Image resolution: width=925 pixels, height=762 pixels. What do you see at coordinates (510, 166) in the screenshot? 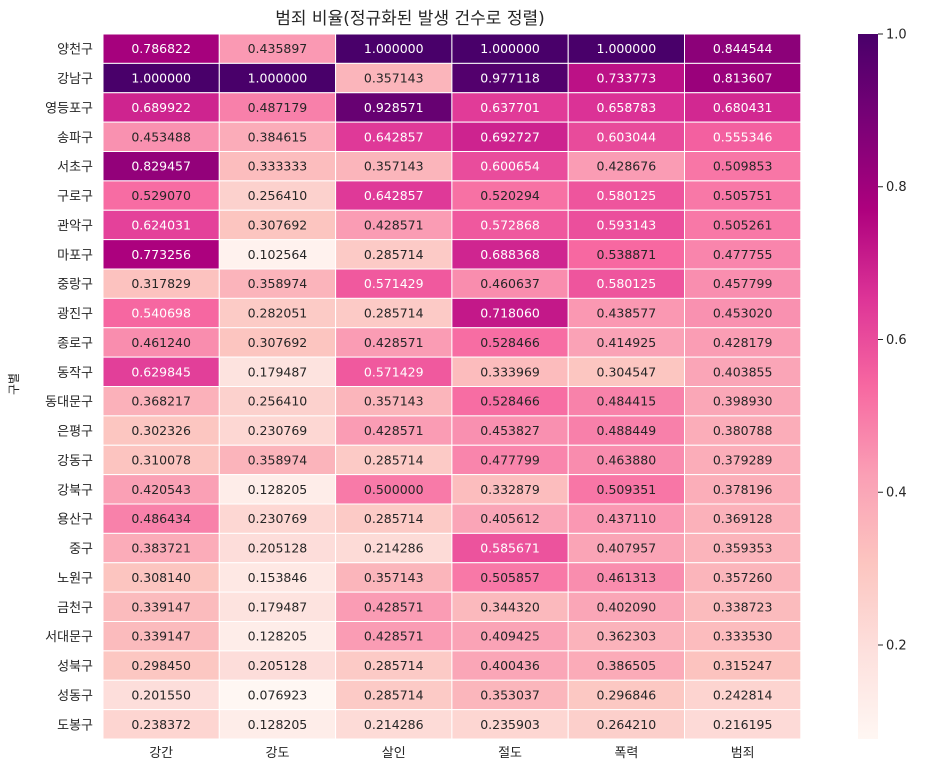
I see `cell-value-label: 0.600654` at bounding box center [510, 166].